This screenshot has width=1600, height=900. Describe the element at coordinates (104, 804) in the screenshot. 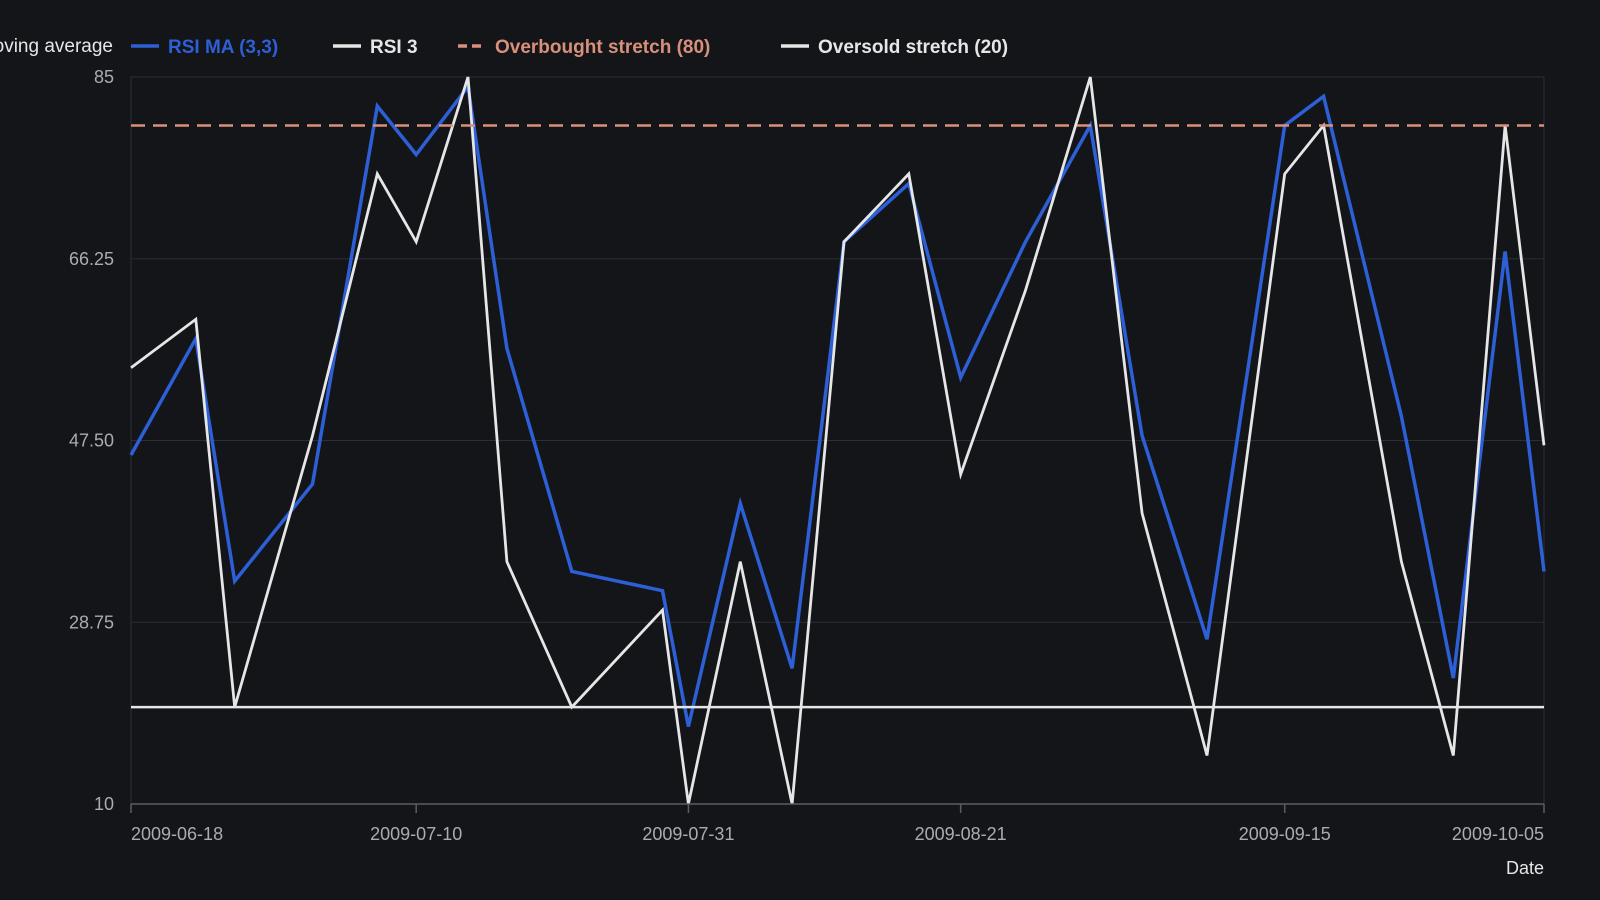

I see `y-tick-label: 10` at that location.